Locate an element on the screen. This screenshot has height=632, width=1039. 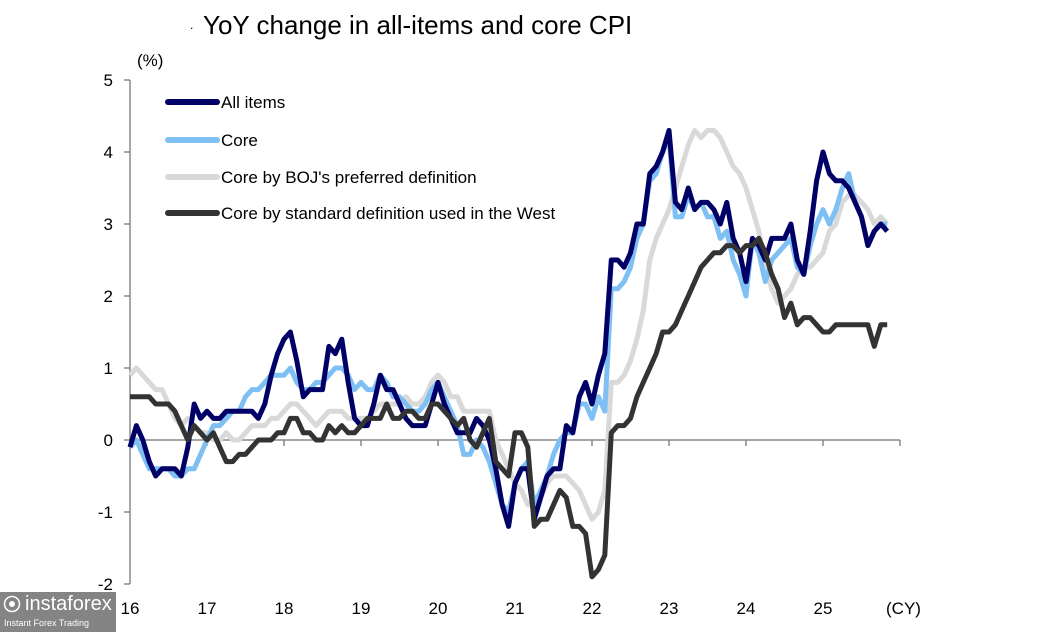
x-tick-label: 17 is located at coordinates (207, 608).